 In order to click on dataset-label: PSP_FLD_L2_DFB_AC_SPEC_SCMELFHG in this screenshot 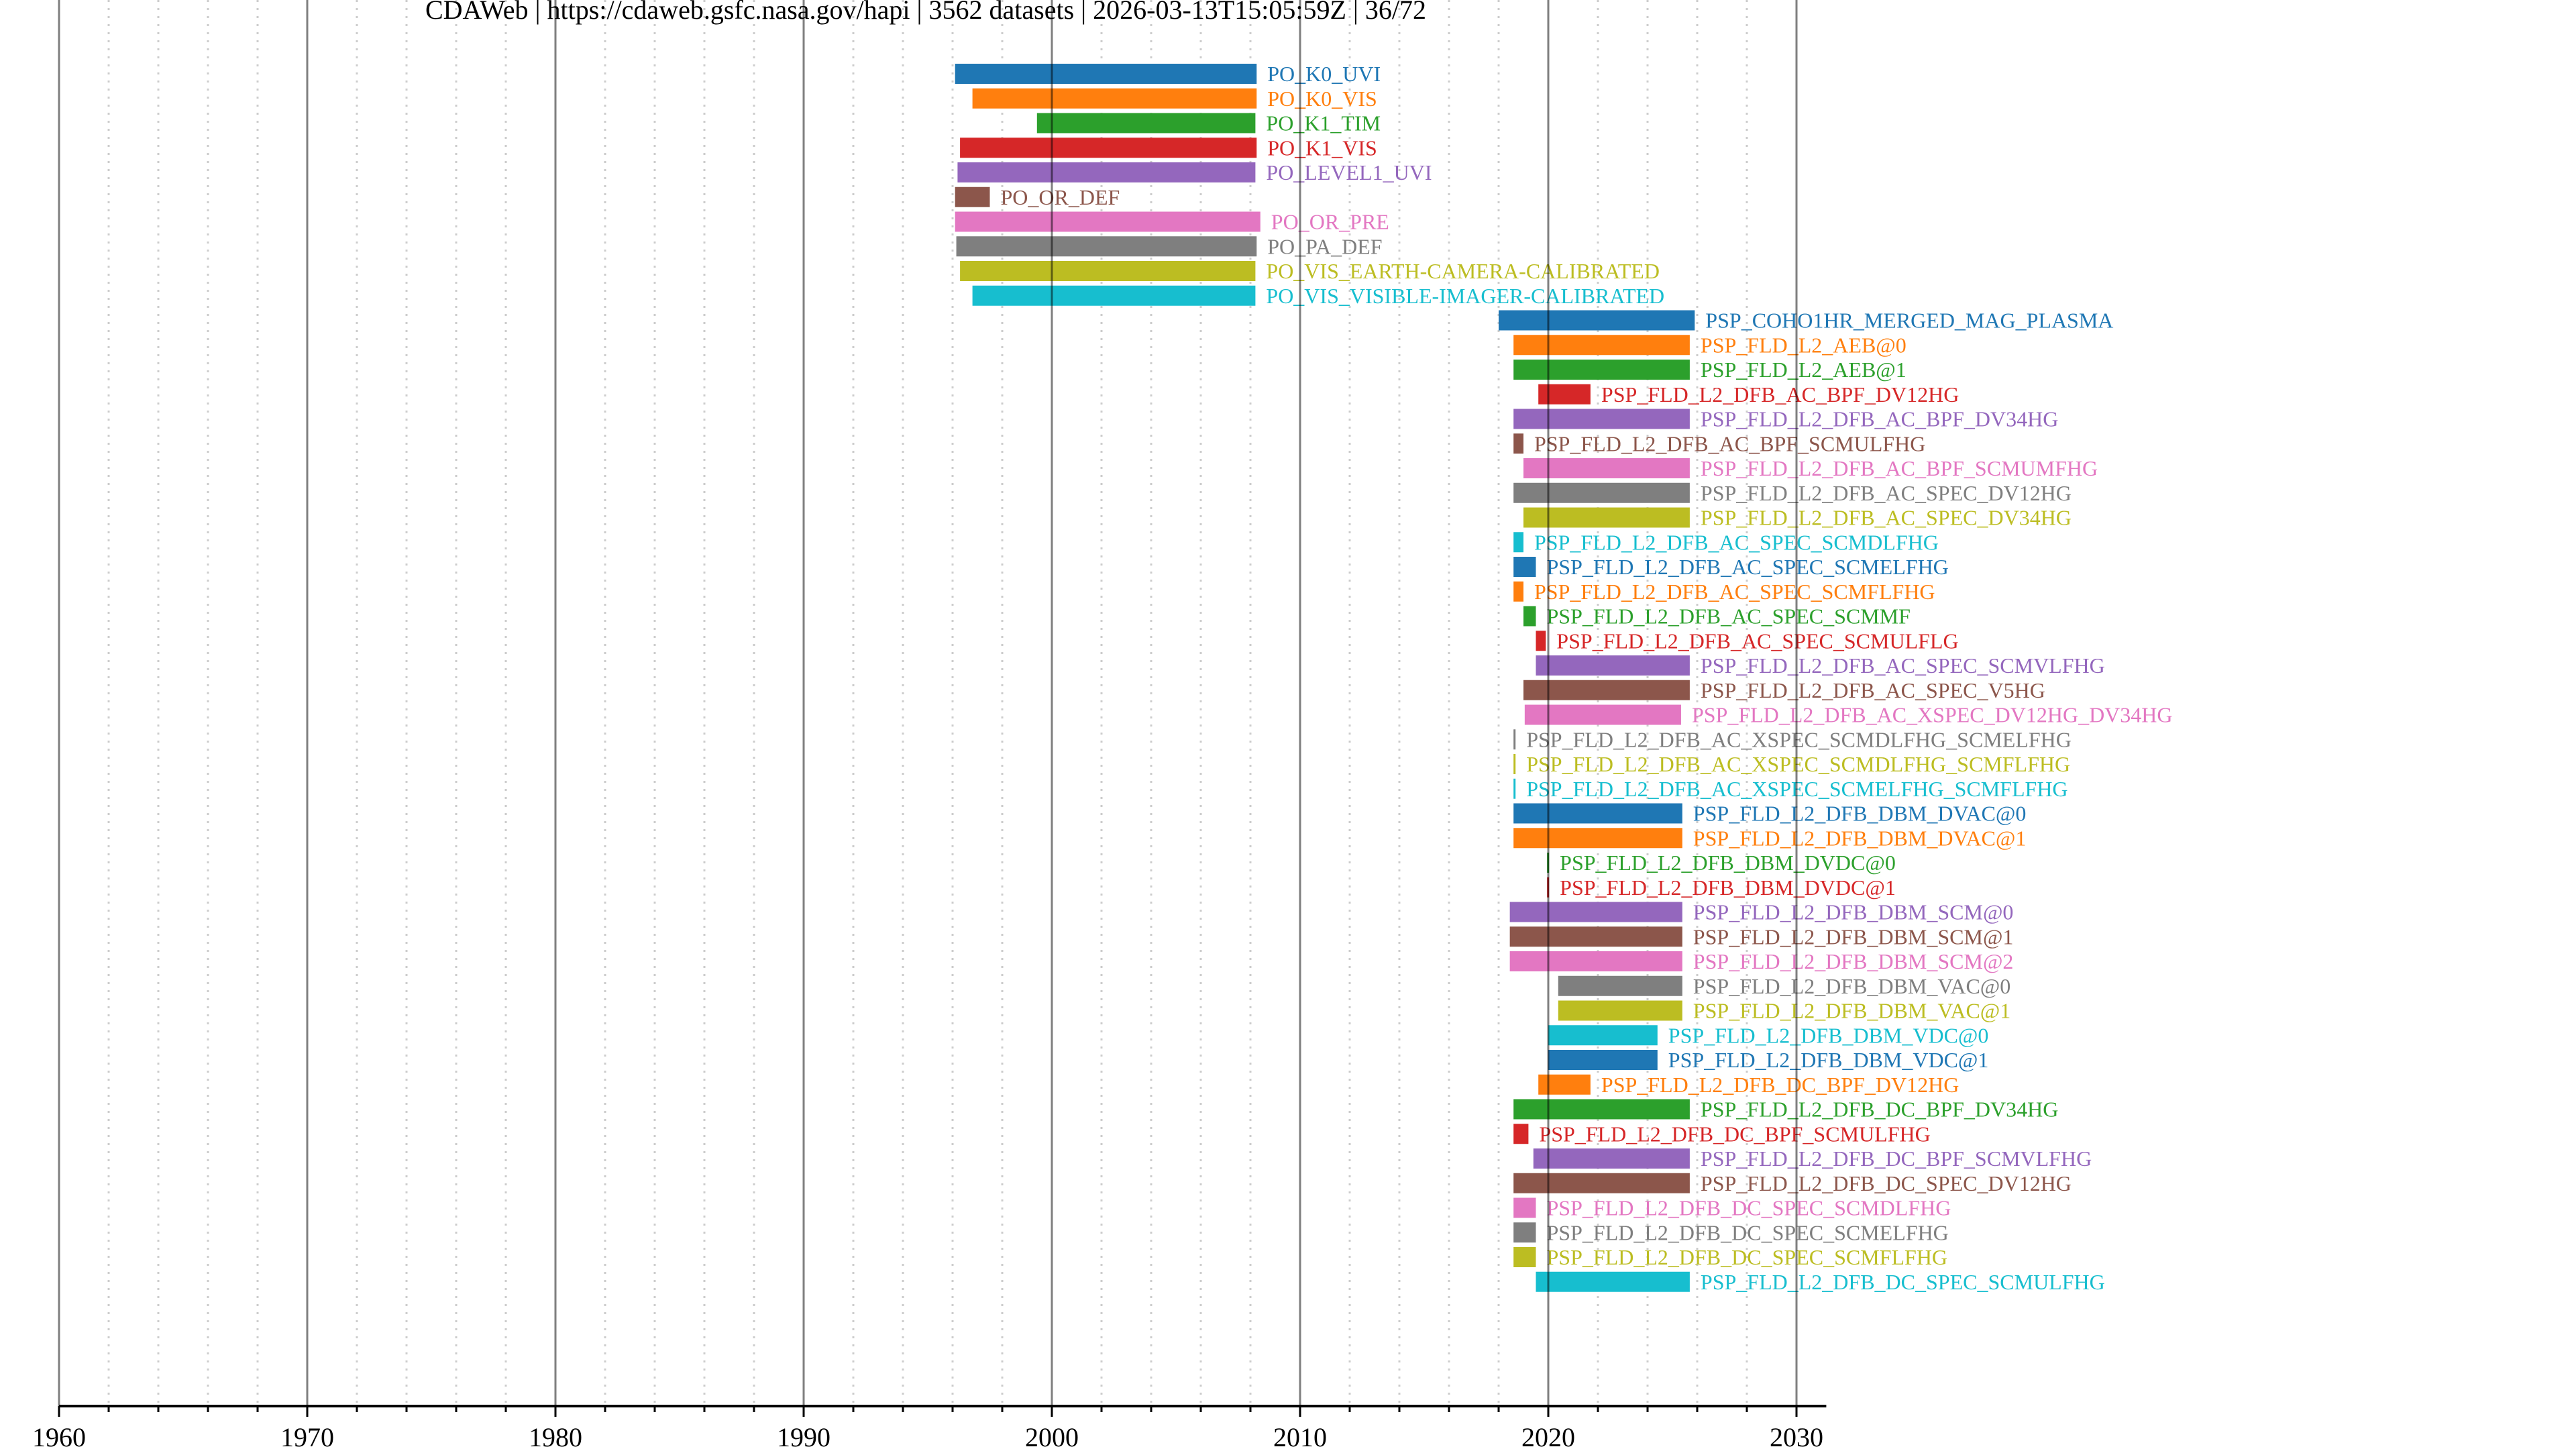, I will do `click(1748, 567)`.